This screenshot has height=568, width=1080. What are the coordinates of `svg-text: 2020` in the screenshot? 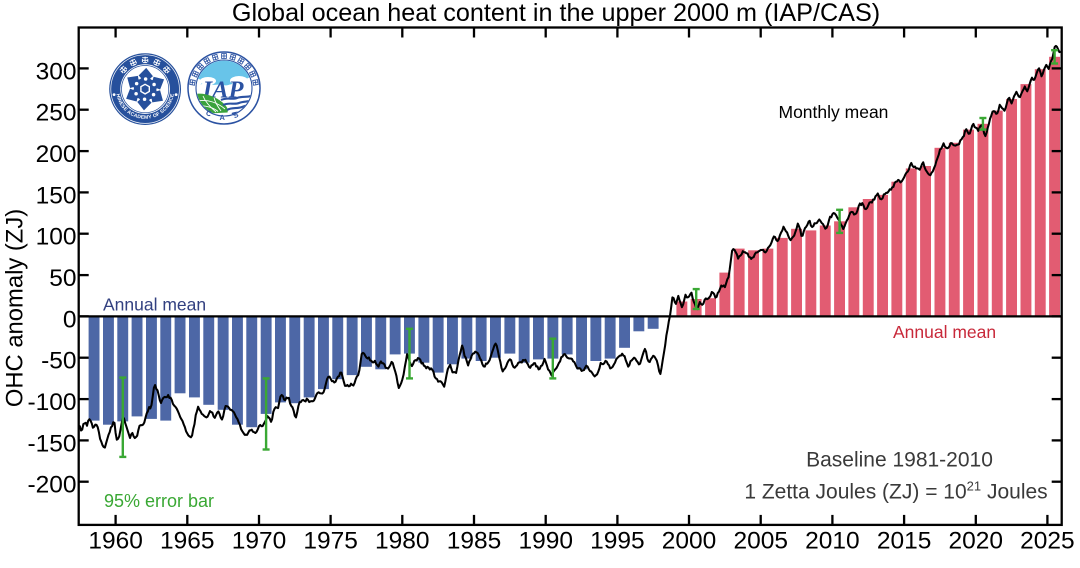 It's located at (976, 540).